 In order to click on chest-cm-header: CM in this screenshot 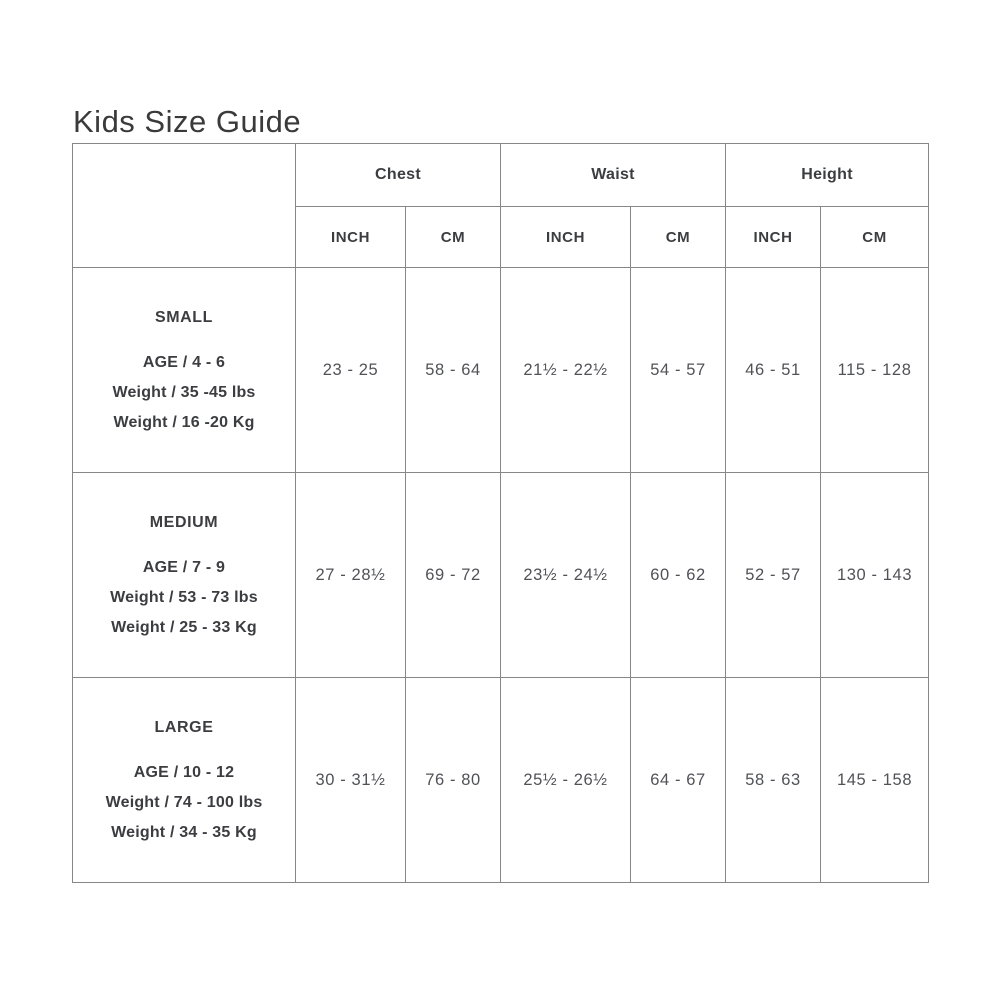, I will do `click(453, 237)`.